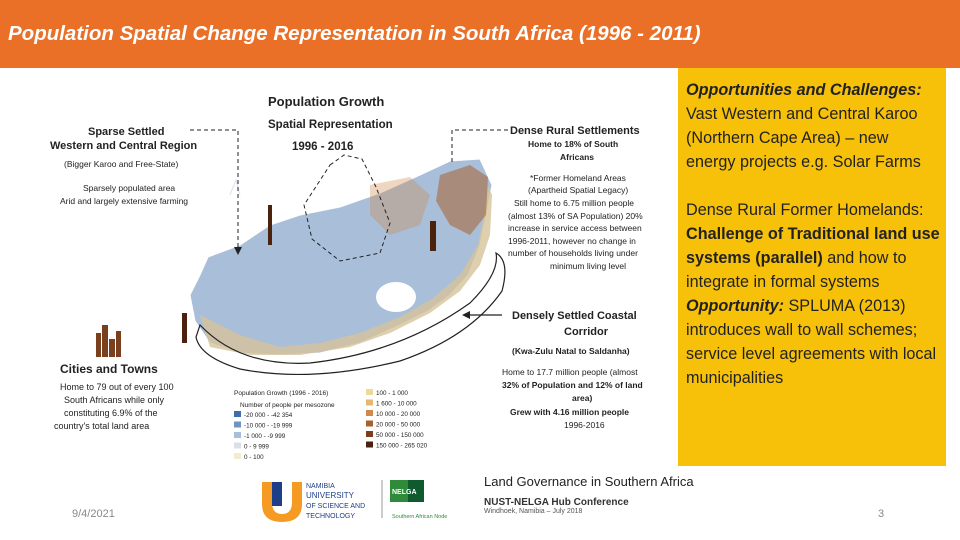 This screenshot has height=540, width=960. I want to click on map-heading-1: Population Growth, so click(326, 101).